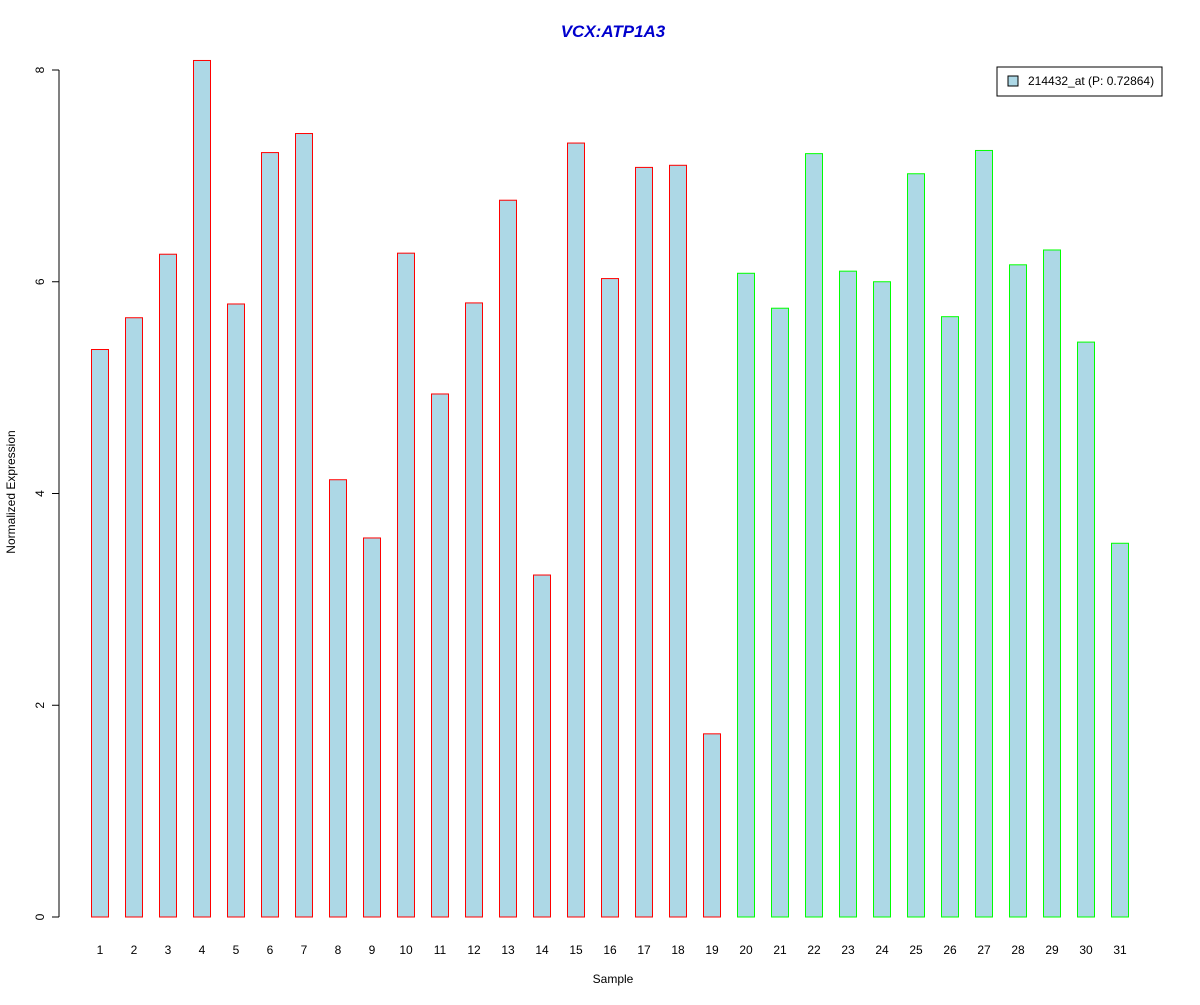 Image resolution: width=1200 pixels, height=1005 pixels. What do you see at coordinates (40, 705) in the screenshot?
I see `y-tick-label: 2` at bounding box center [40, 705].